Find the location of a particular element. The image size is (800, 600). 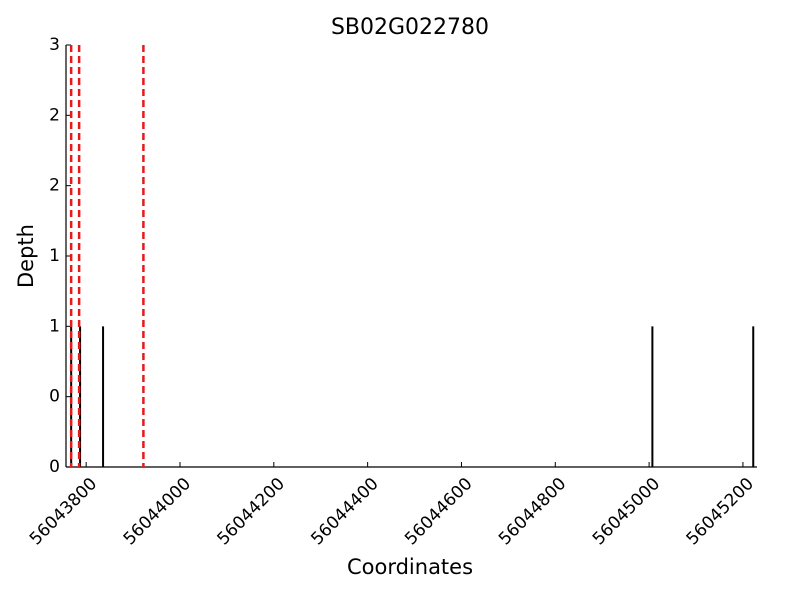

x-tick-label: 56044000 is located at coordinates (157, 511).